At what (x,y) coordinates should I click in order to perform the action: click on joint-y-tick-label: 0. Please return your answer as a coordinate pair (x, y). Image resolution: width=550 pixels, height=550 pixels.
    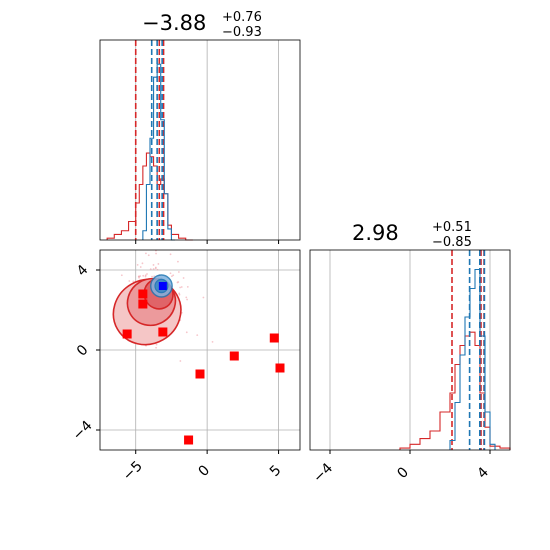
    Looking at the image, I should click on (83, 351).